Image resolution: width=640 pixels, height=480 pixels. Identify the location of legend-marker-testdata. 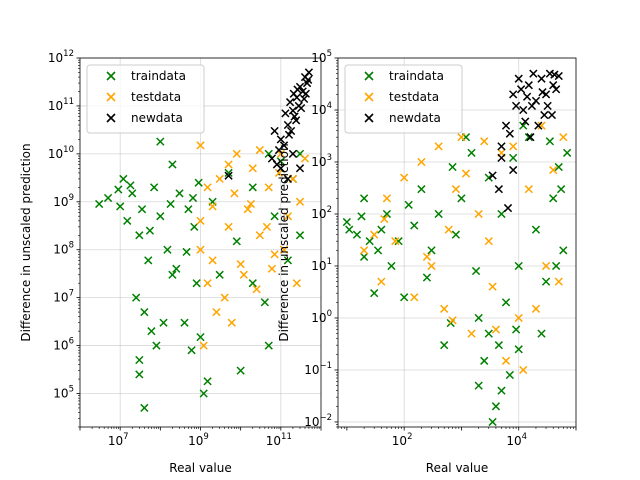
(369, 97).